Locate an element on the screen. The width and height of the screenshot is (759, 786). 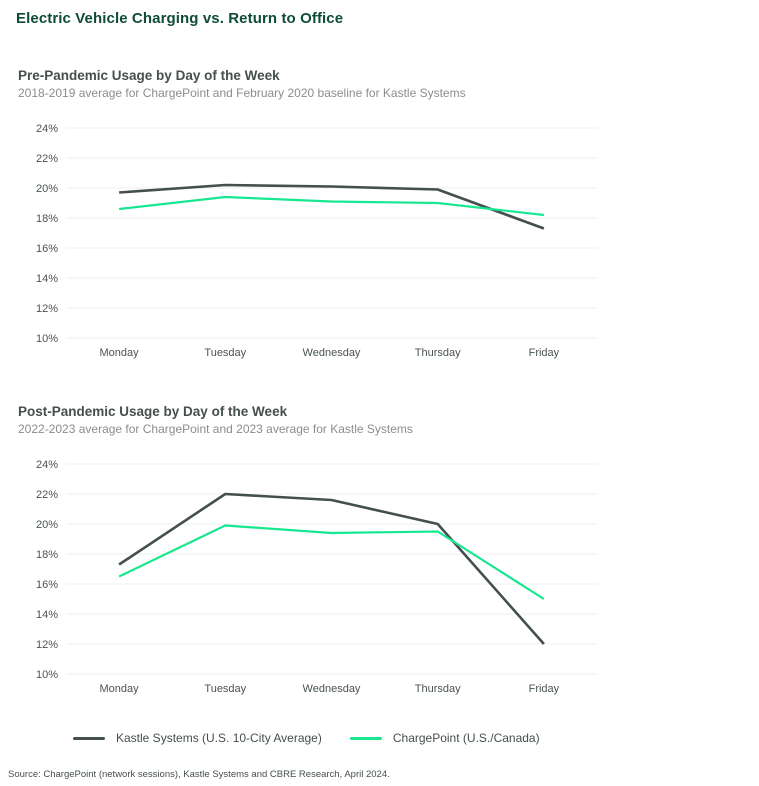
kastle-line-swatch is located at coordinates (89, 738).